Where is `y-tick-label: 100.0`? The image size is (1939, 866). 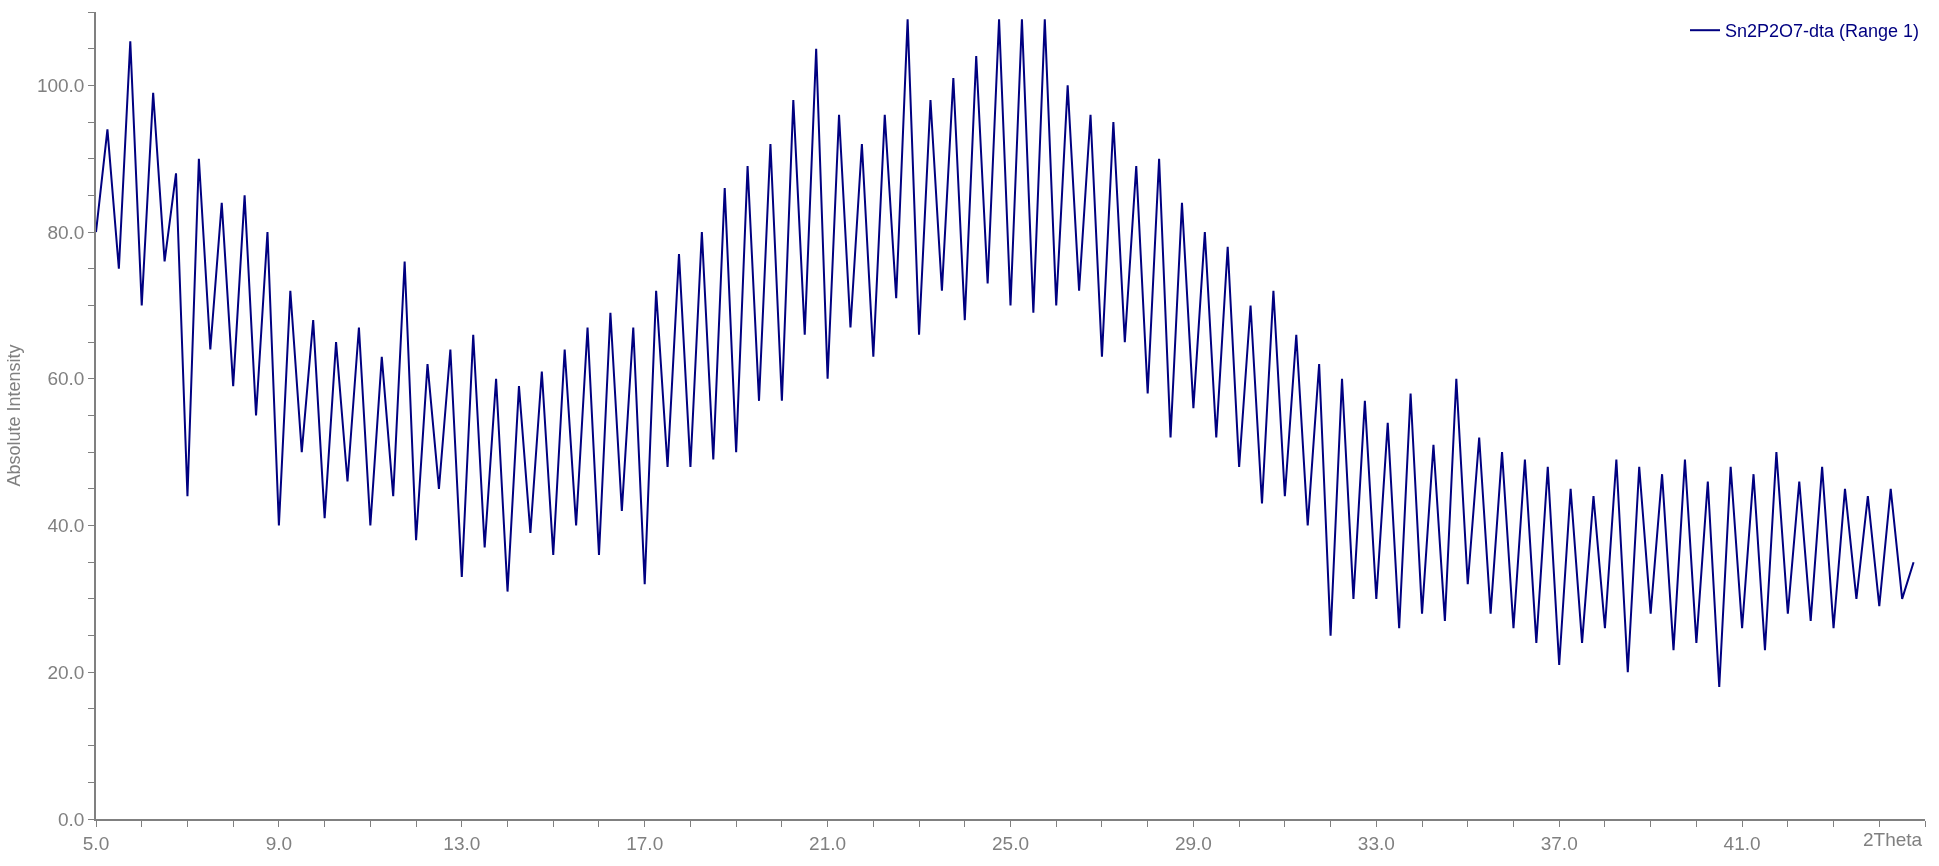 y-tick-label: 100.0 is located at coordinates (60, 86).